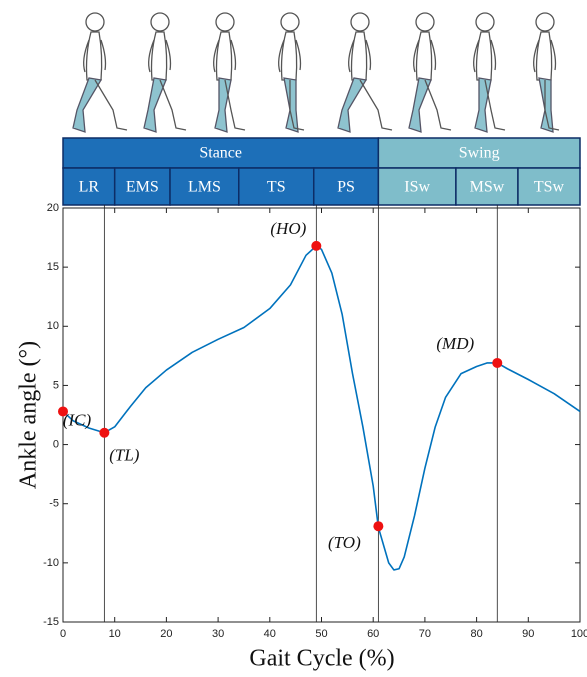 Image resolution: width=587 pixels, height=677 pixels. Describe the element at coordinates (528, 634) in the screenshot. I see `x-tick-label: 90` at that location.